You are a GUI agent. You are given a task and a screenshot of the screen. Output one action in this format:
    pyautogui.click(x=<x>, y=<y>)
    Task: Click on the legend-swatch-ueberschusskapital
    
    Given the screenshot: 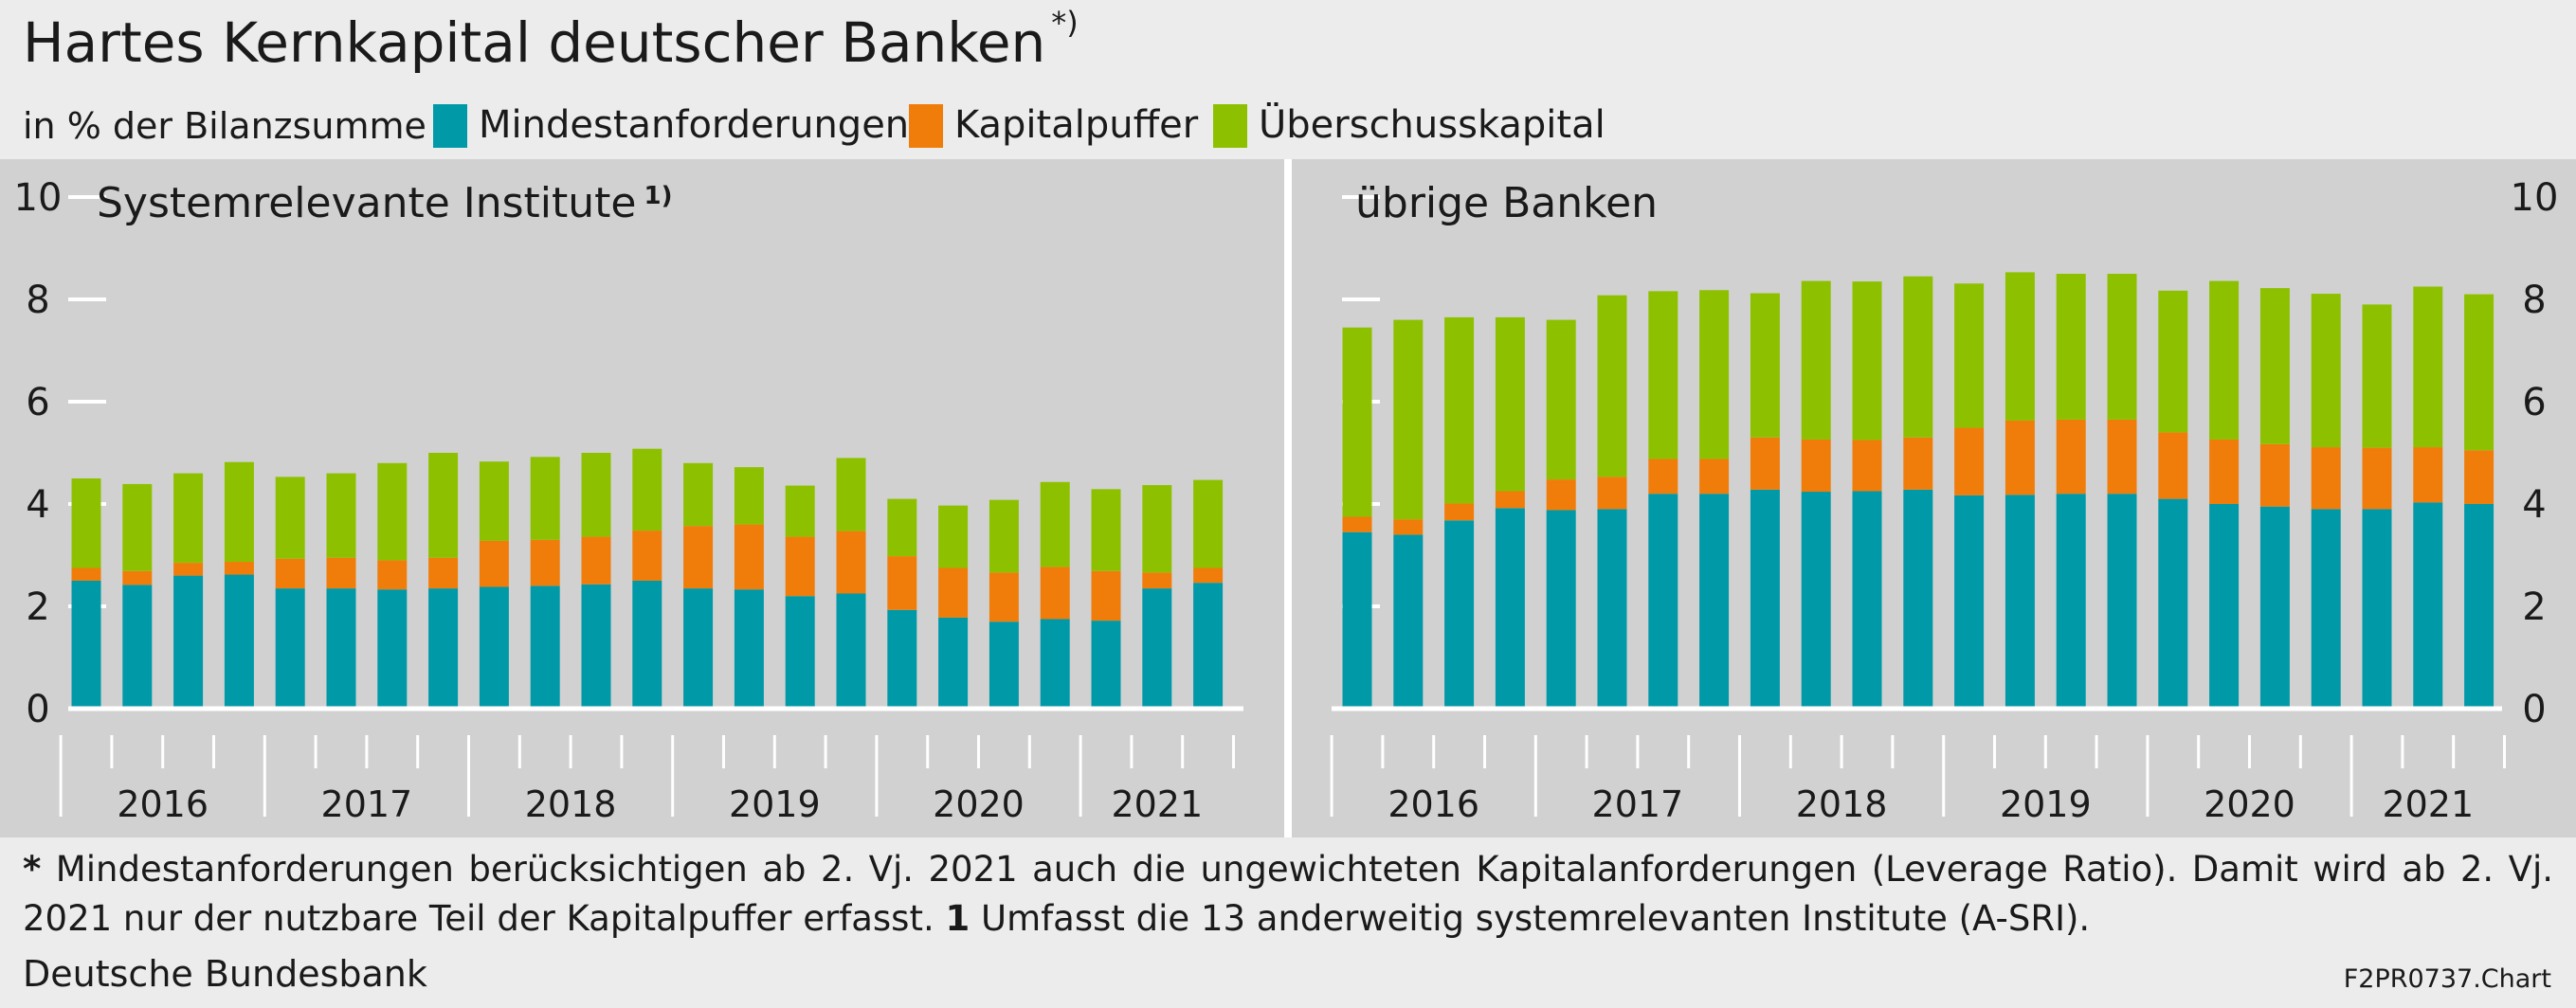 What is the action you would take?
    pyautogui.click(x=1230, y=126)
    